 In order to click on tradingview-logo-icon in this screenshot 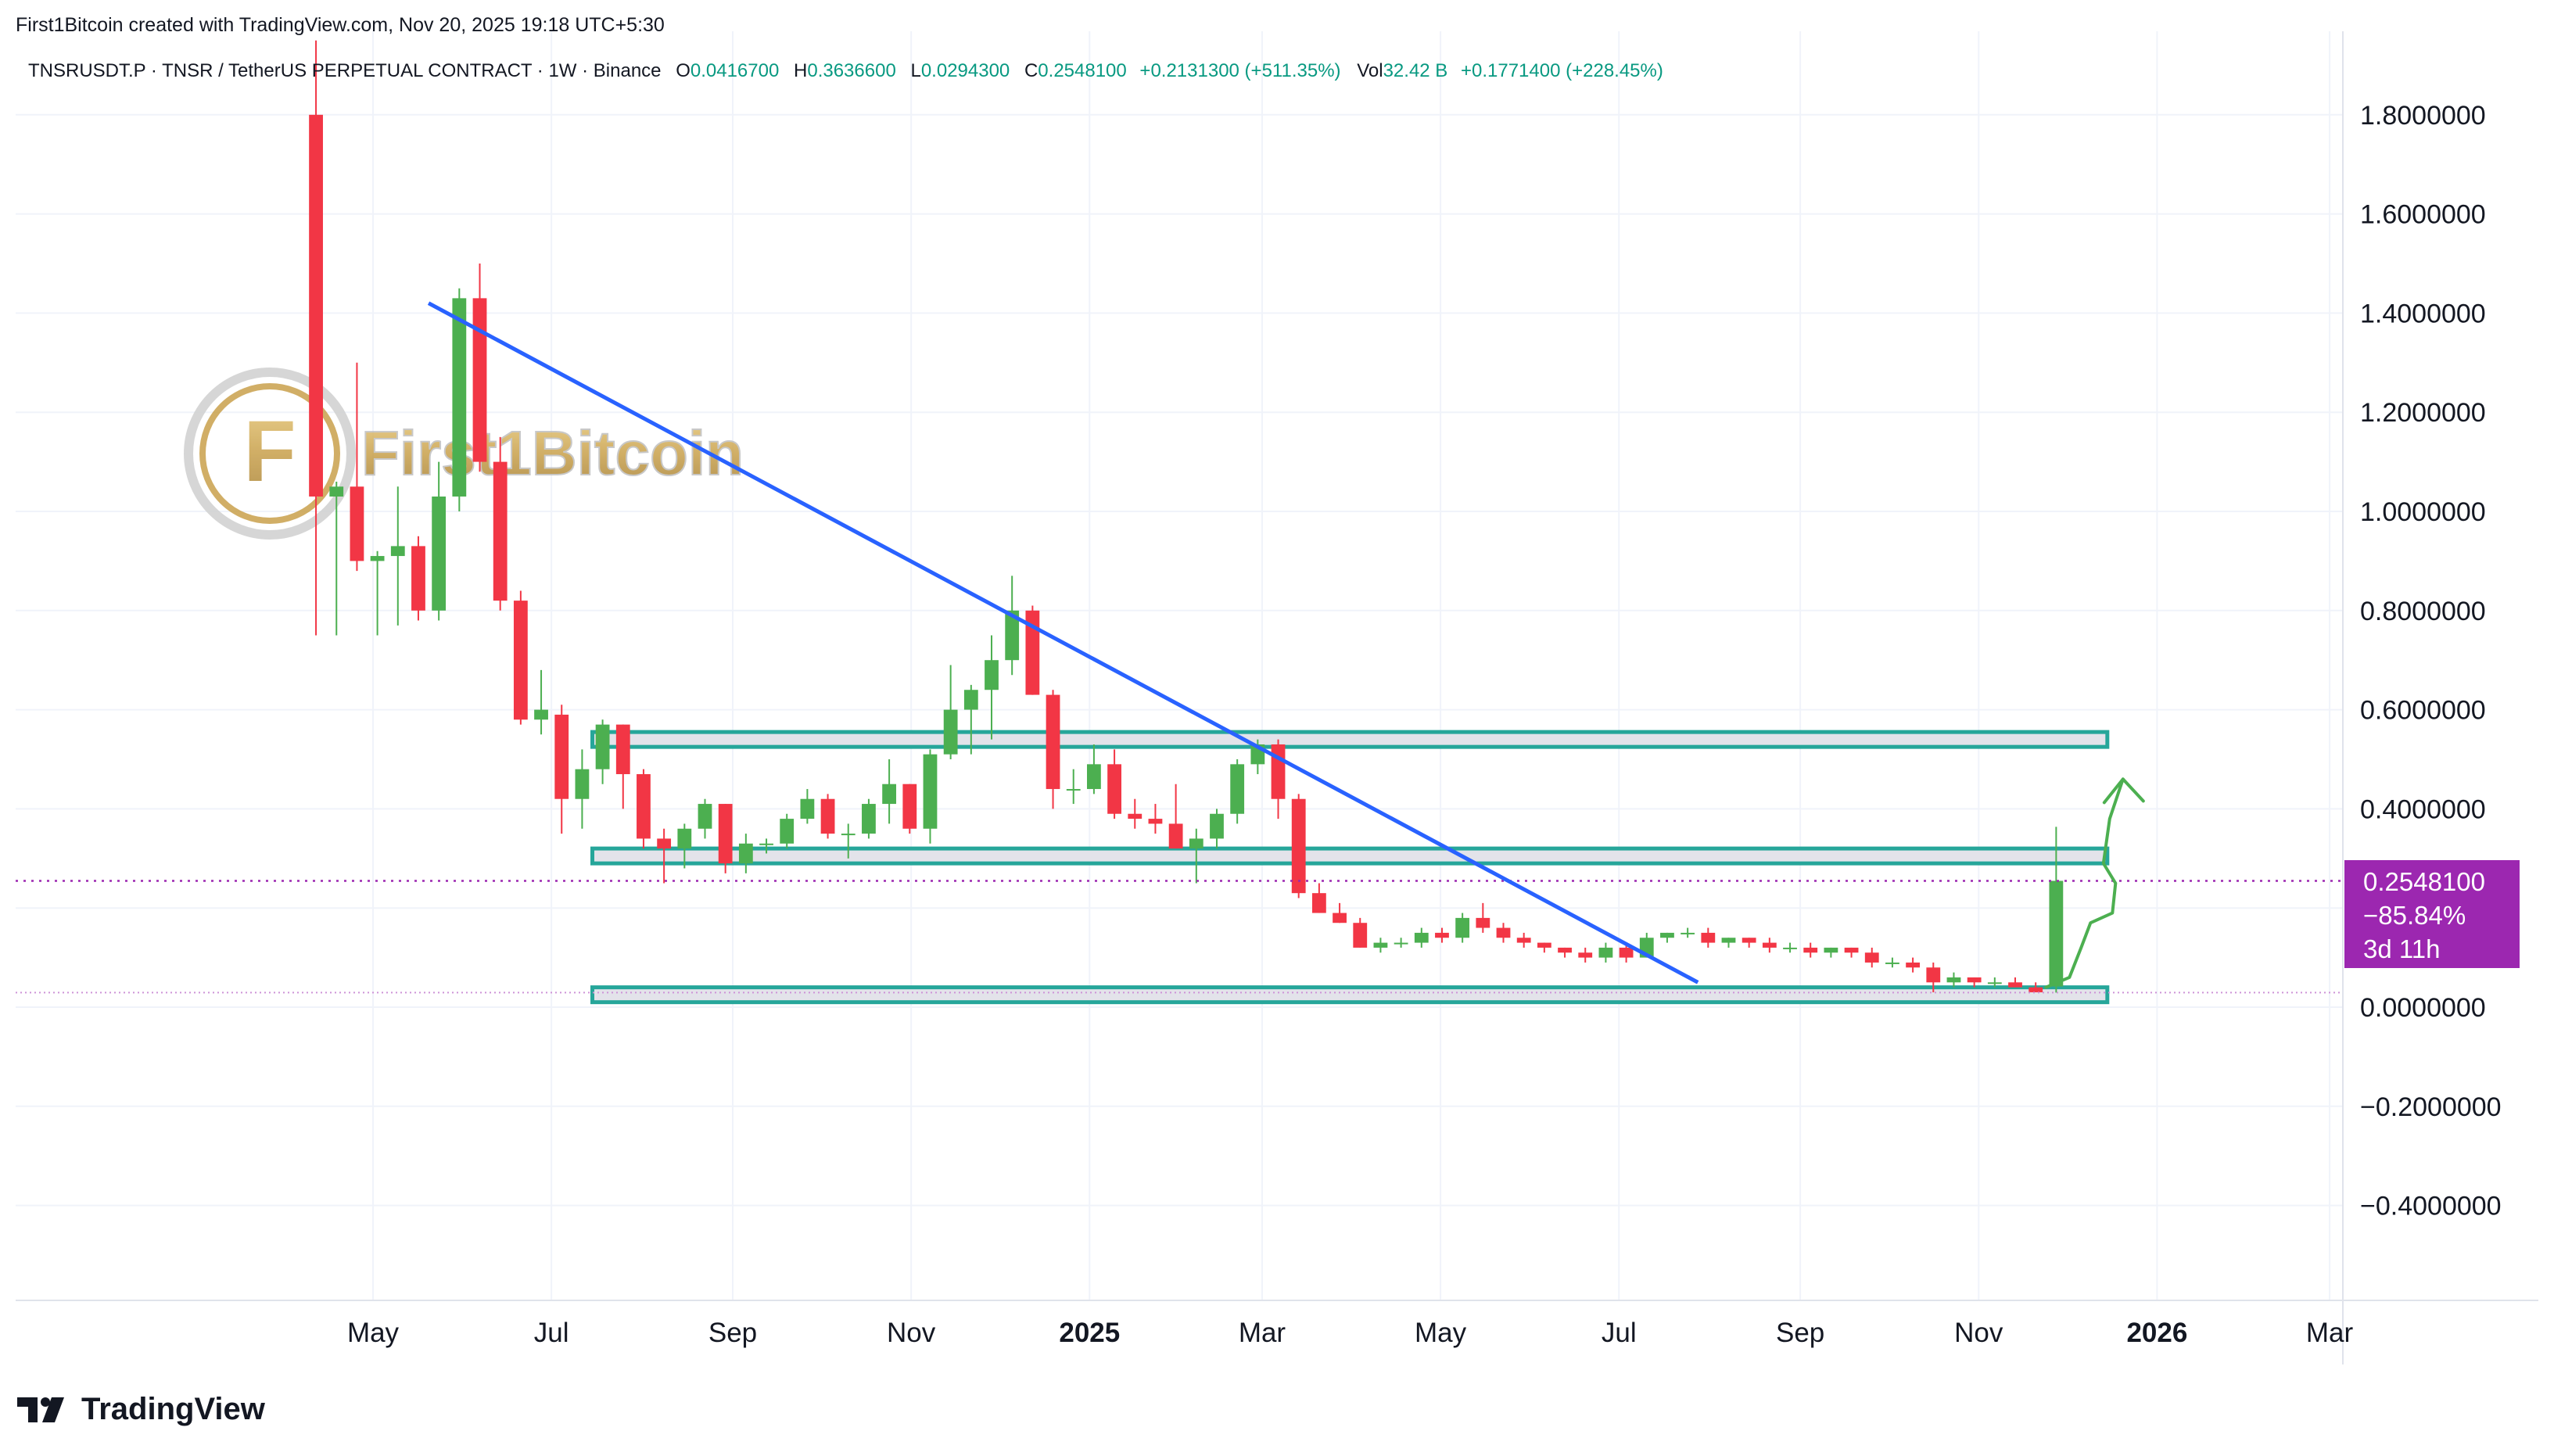, I will do `click(40, 1409)`.